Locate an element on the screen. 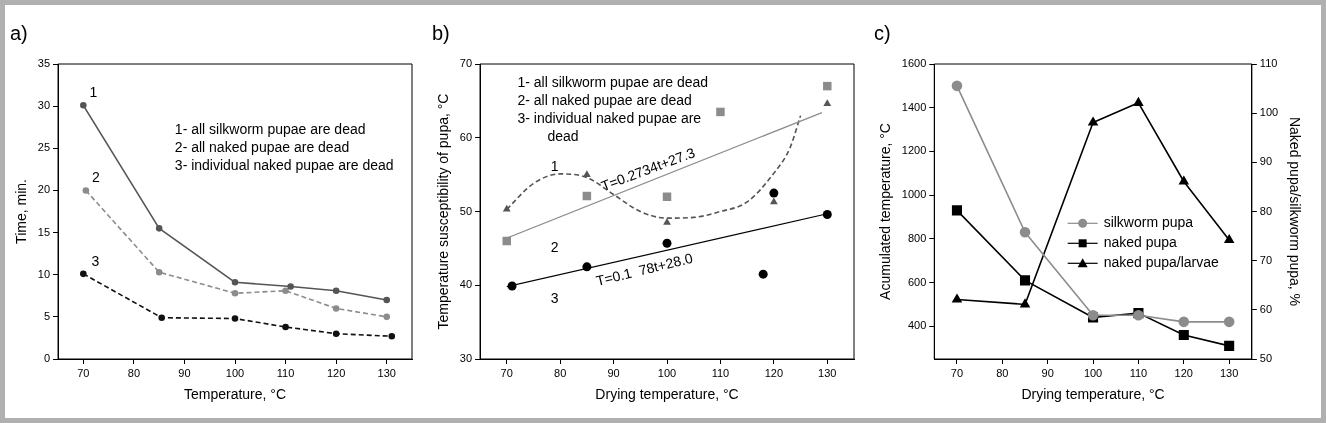 This screenshot has width=1326, height=423. y-tick-label: 15 is located at coordinates (44, 231).